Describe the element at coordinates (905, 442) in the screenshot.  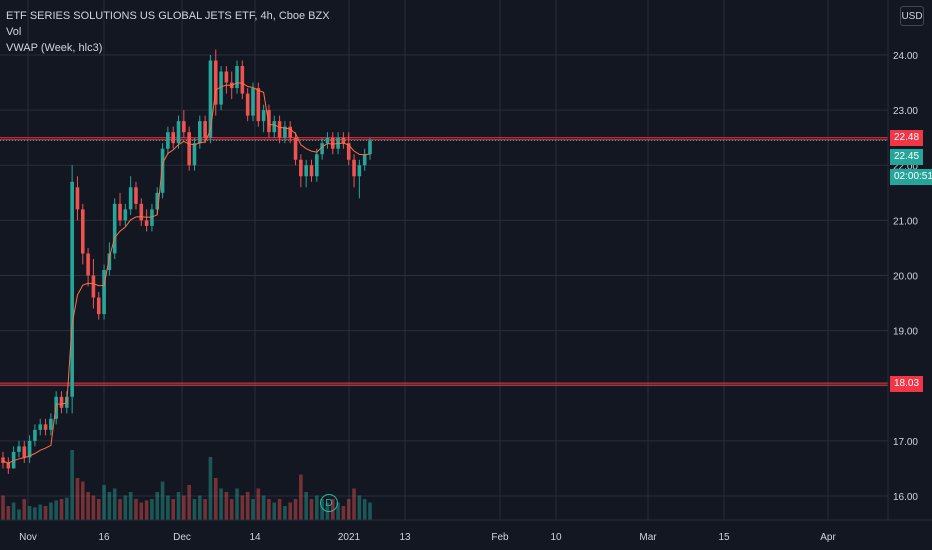
I see `price-tick-label: 17.00` at that location.